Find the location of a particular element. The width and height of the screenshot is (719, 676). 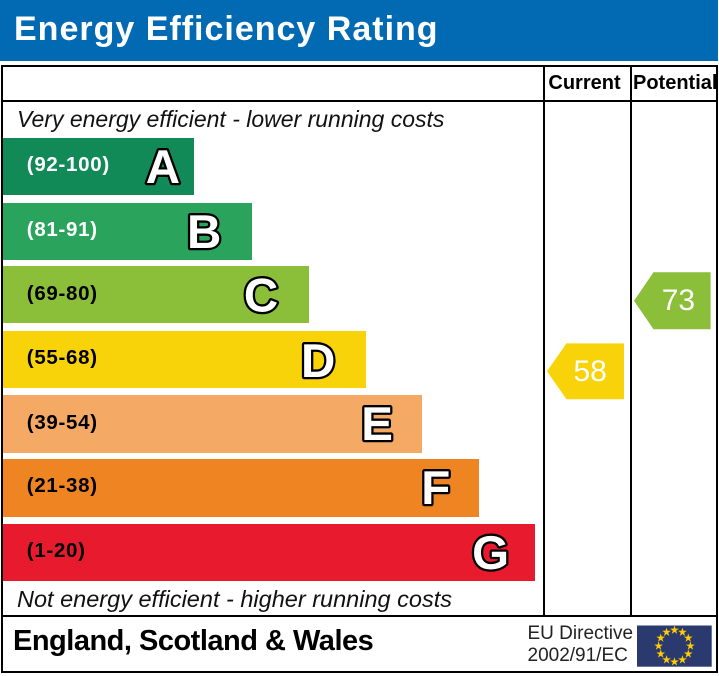

svg-text: A is located at coordinates (163, 167).